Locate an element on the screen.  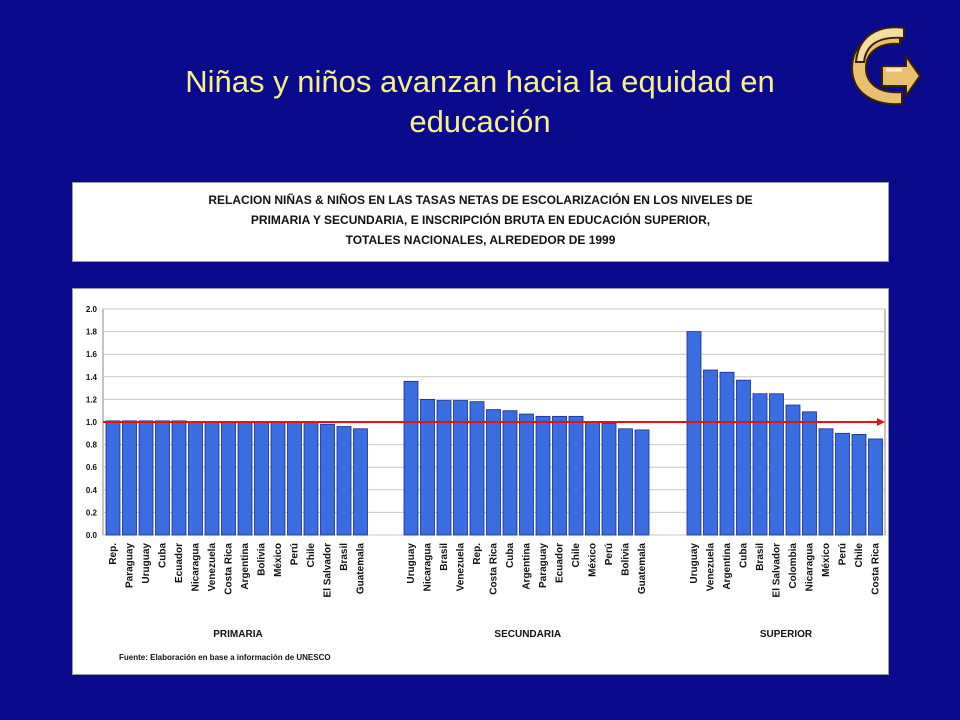
y-tick-label: 0.2 is located at coordinates (92, 512).